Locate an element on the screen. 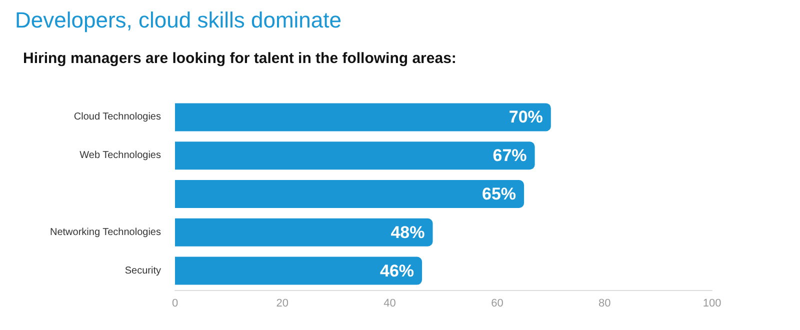 Image resolution: width=800 pixels, height=330 pixels. x-tick-label: 20 is located at coordinates (282, 304).